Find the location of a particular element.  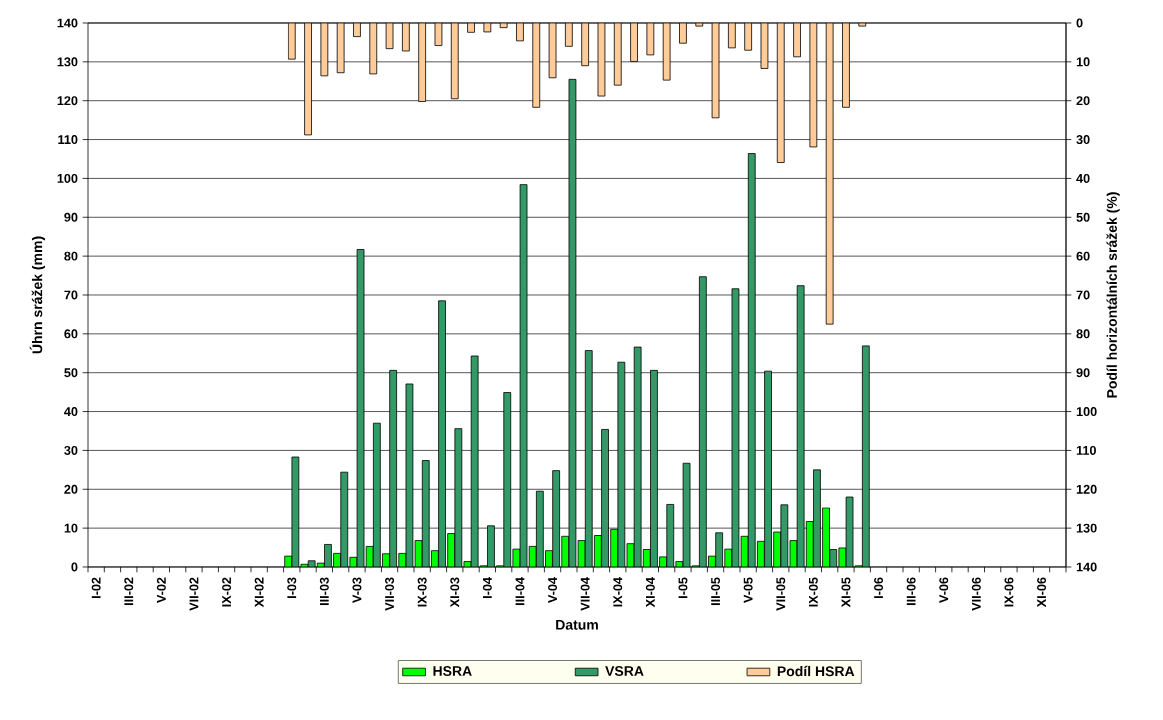

y2-tick-label: 20 is located at coordinates (1083, 101).